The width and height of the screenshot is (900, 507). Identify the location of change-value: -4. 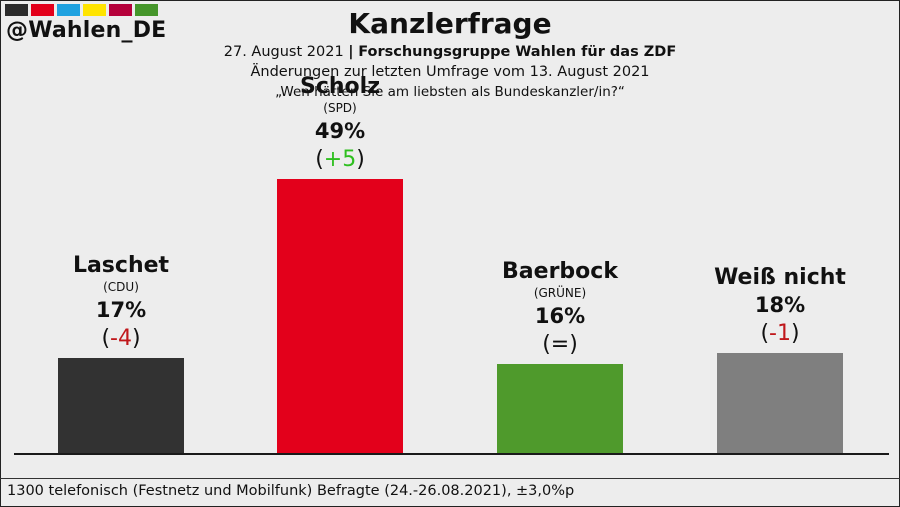
(121, 339).